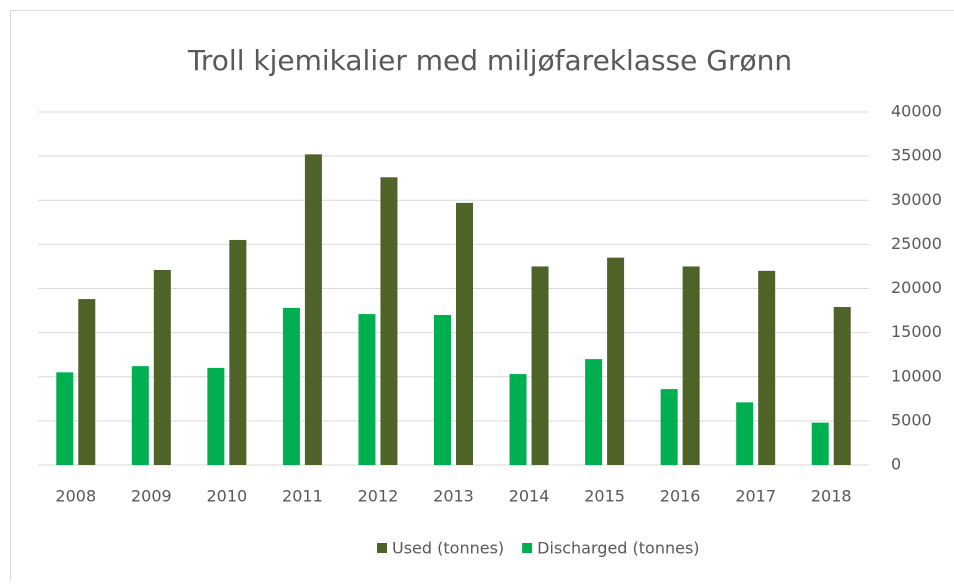 The height and width of the screenshot is (585, 954). What do you see at coordinates (916, 375) in the screenshot?
I see `y-tick-label: 10000` at bounding box center [916, 375].